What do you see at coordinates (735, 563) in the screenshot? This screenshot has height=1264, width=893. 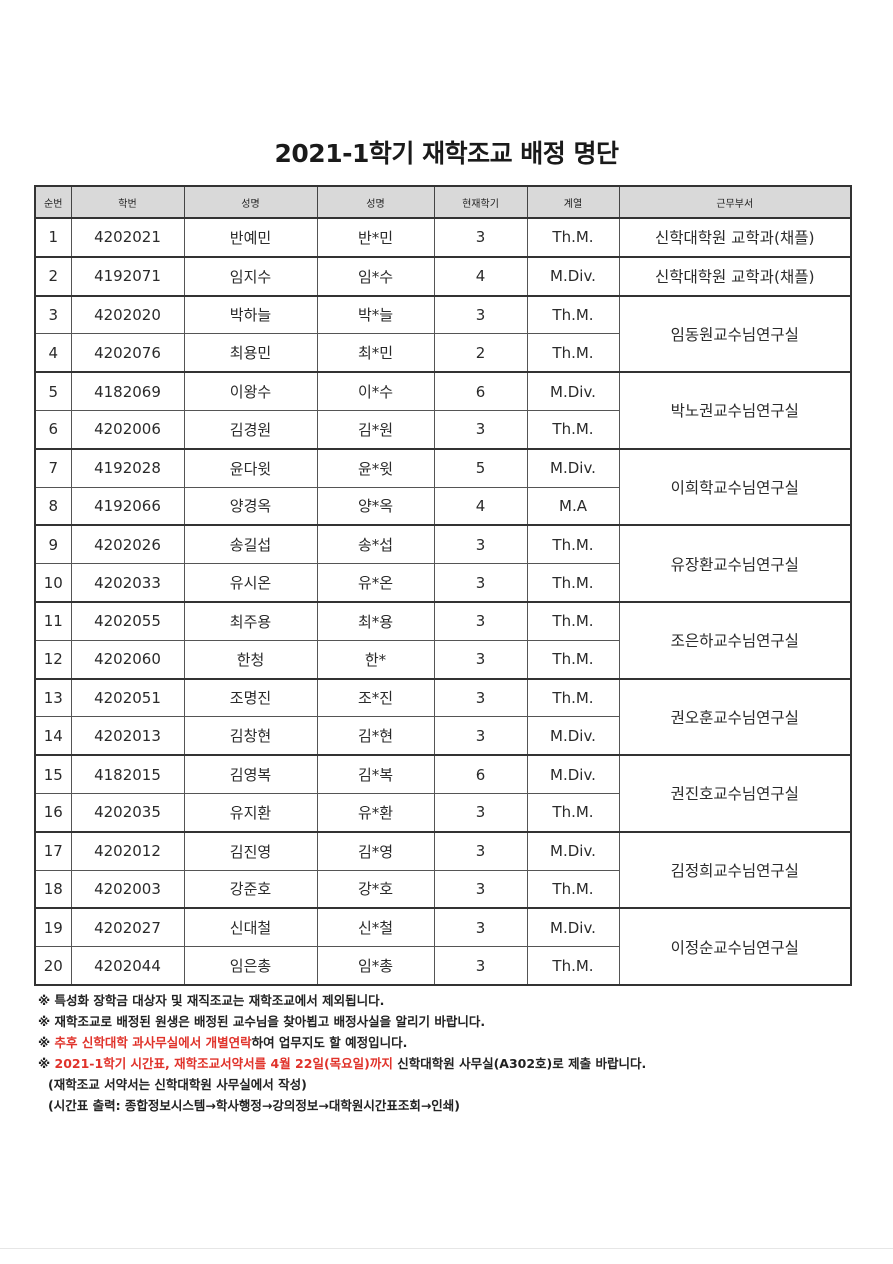 I see `cell-department: 유장환교수님연구실` at bounding box center [735, 563].